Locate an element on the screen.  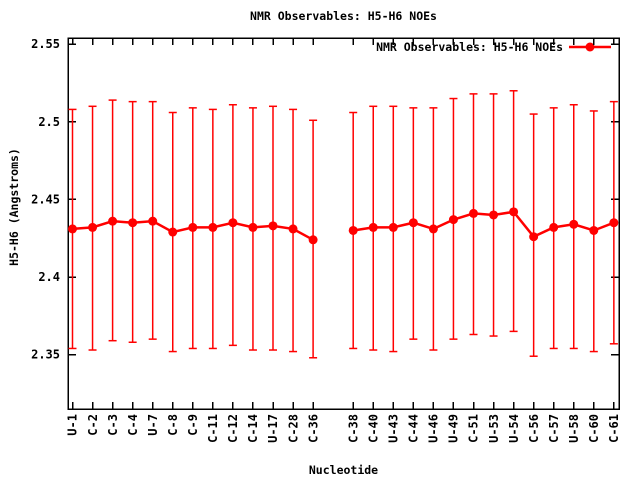
x-tick-label: U-7 is located at coordinates (153, 425).